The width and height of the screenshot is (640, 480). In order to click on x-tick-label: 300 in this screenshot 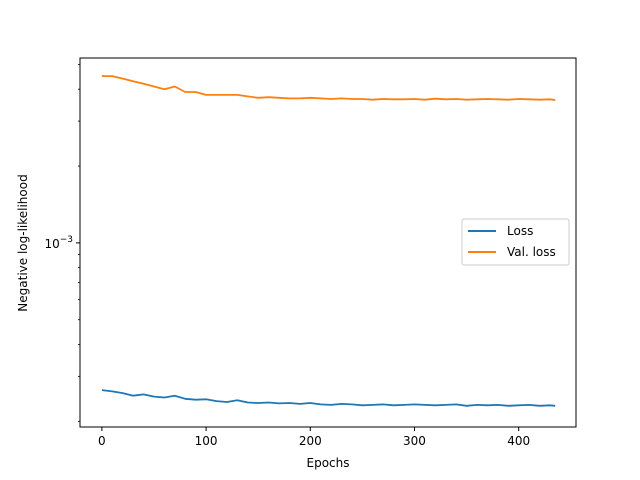, I will do `click(414, 441)`.